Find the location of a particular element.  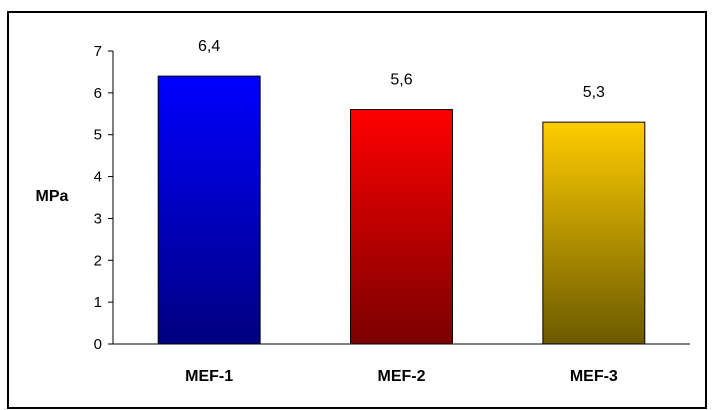

data-label: 5,3 is located at coordinates (594, 92).